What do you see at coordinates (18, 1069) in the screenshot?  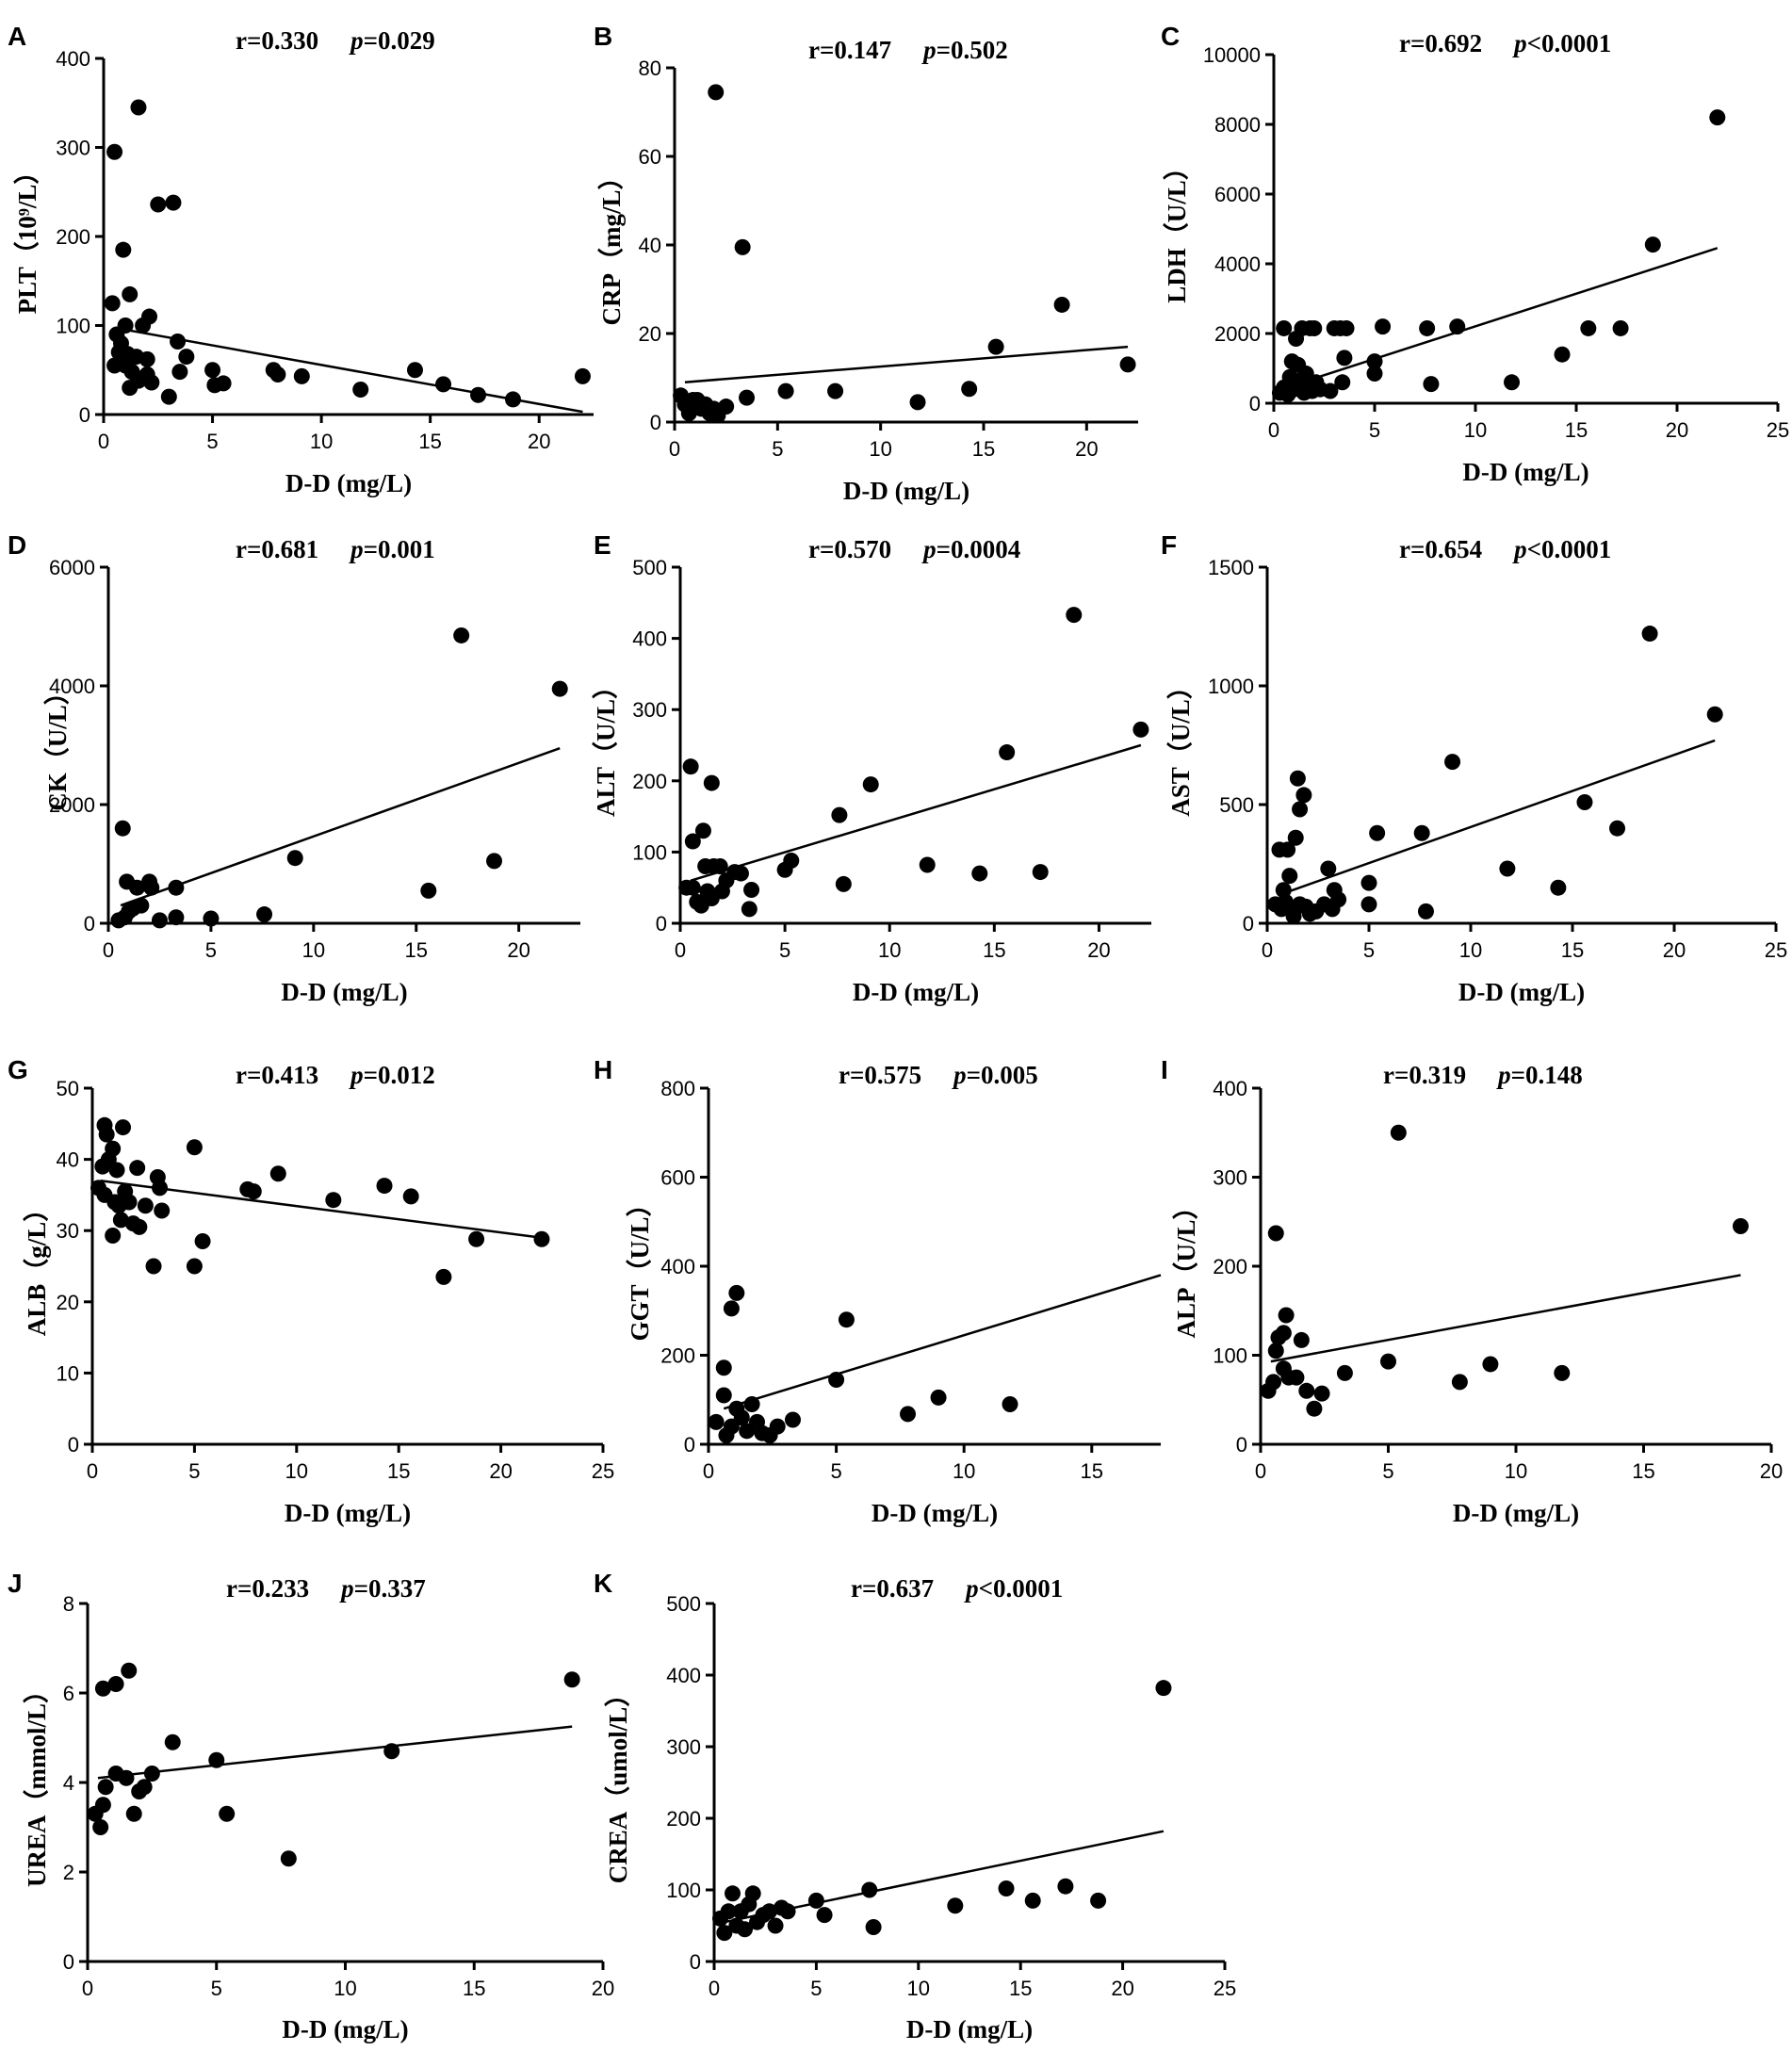 I see `panel-letter: G` at bounding box center [18, 1069].